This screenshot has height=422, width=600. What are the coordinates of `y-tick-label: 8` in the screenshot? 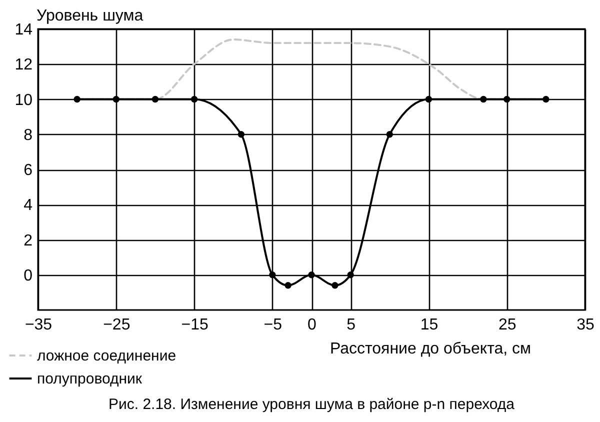 It's located at (28, 135).